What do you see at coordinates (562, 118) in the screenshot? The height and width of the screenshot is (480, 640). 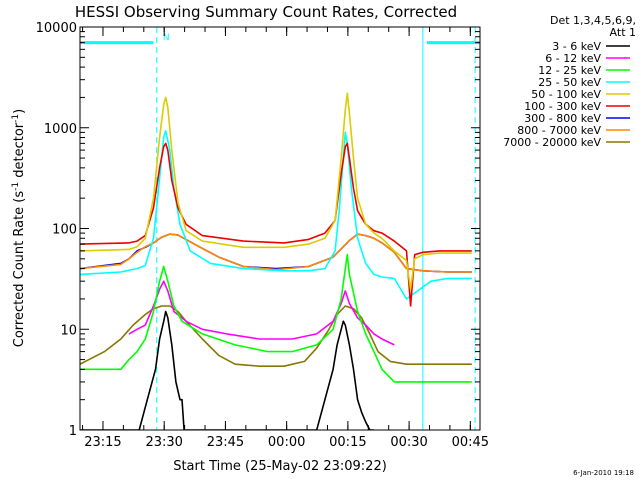 I see `legend-label: 300 - 800 keV` at bounding box center [562, 118].